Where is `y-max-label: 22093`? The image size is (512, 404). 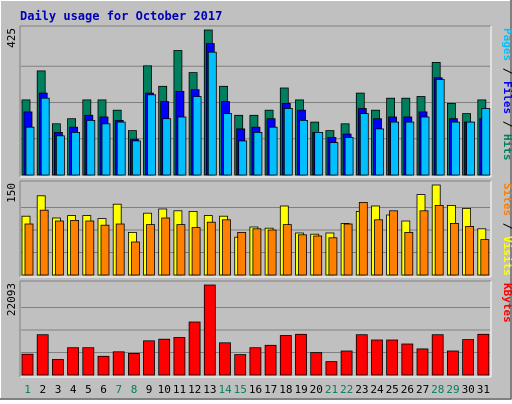 y-max-label: 22093 is located at coordinates (11, 299).